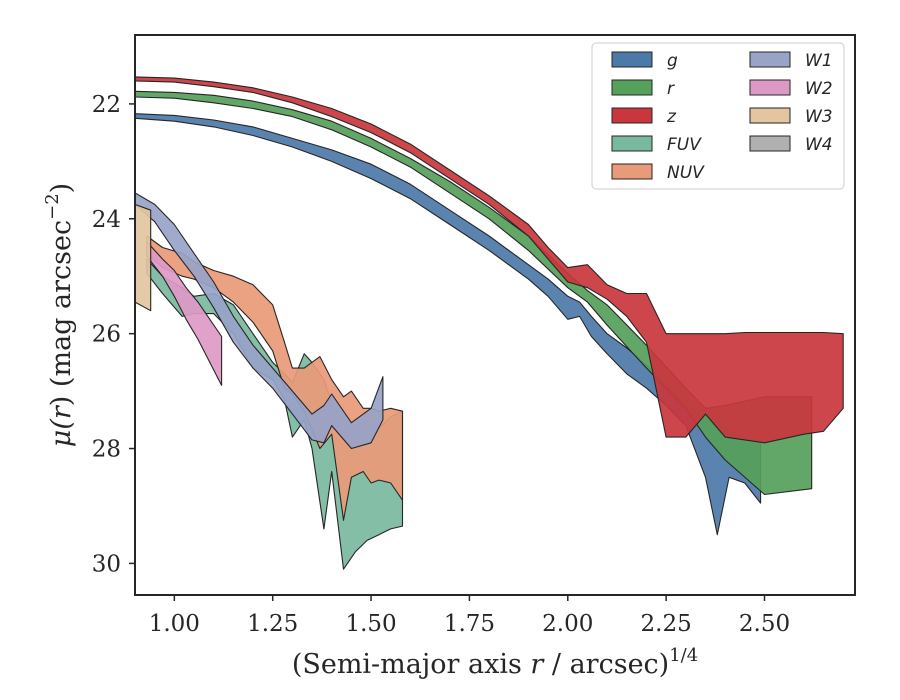  I want to click on x-tick-label: 1.25, so click(272, 624).